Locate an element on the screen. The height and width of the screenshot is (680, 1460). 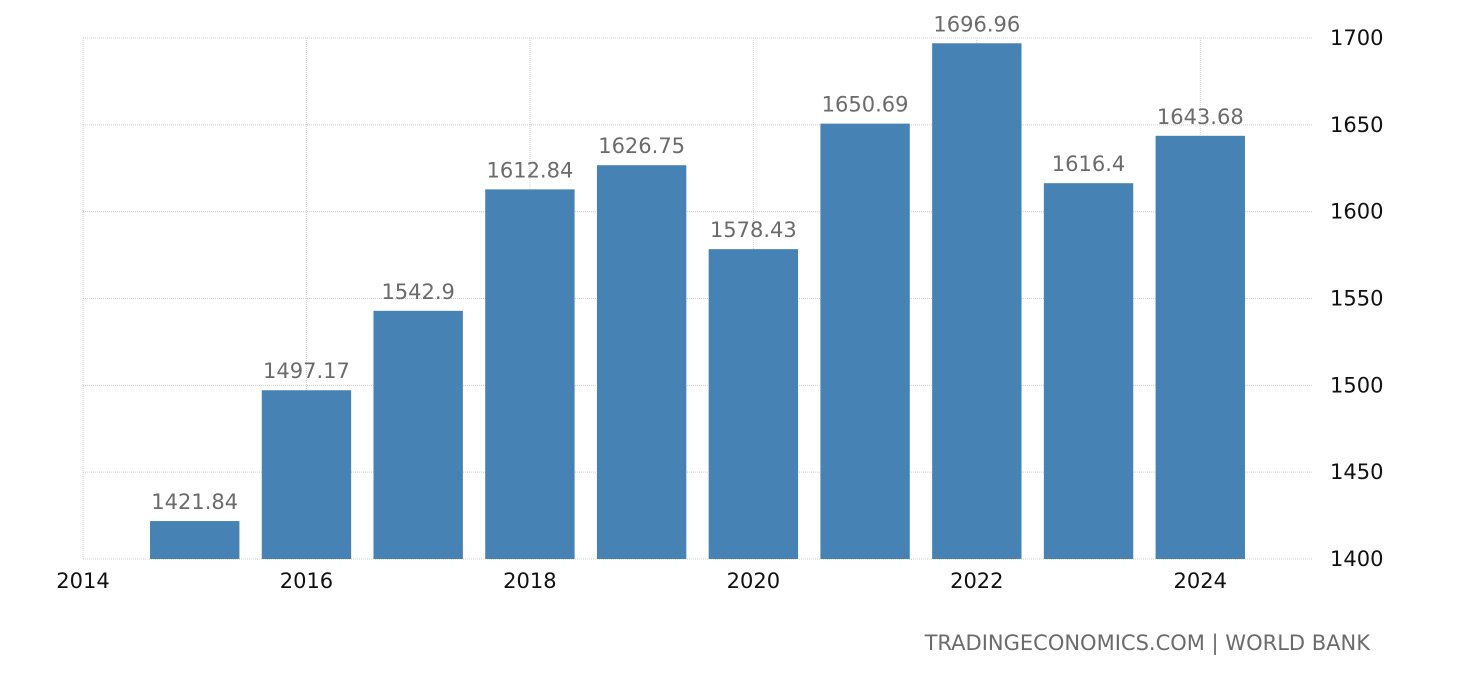
x-axis-ticks: 2014 2016 2018 2020 2022 2024 is located at coordinates (641, 581).